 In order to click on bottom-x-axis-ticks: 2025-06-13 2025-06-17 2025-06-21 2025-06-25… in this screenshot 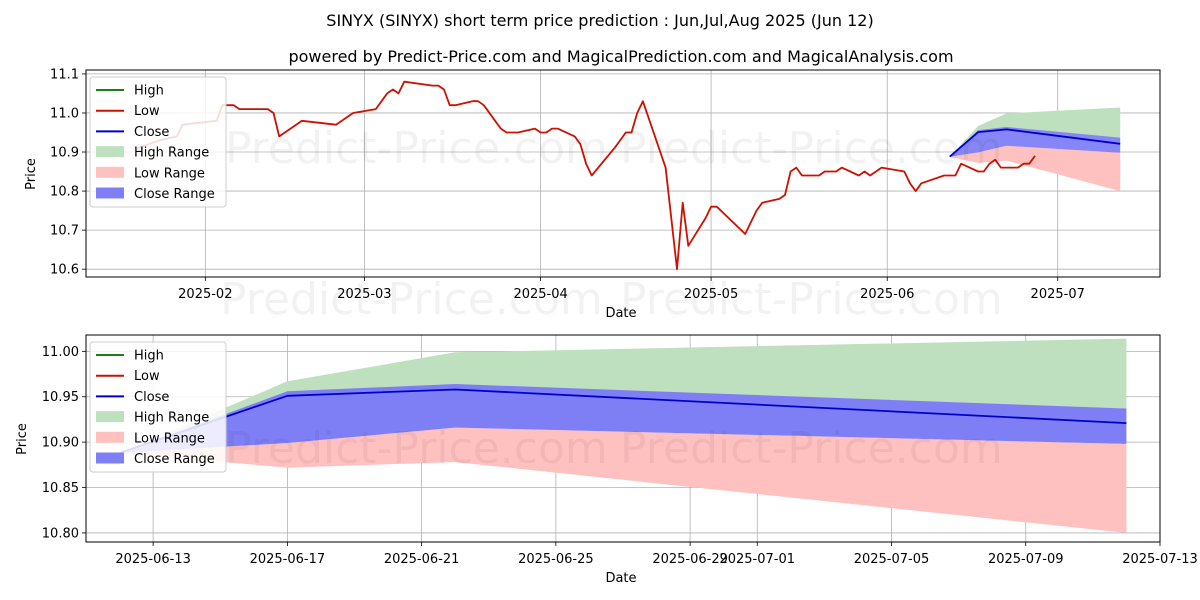, I will do `click(656, 554)`.